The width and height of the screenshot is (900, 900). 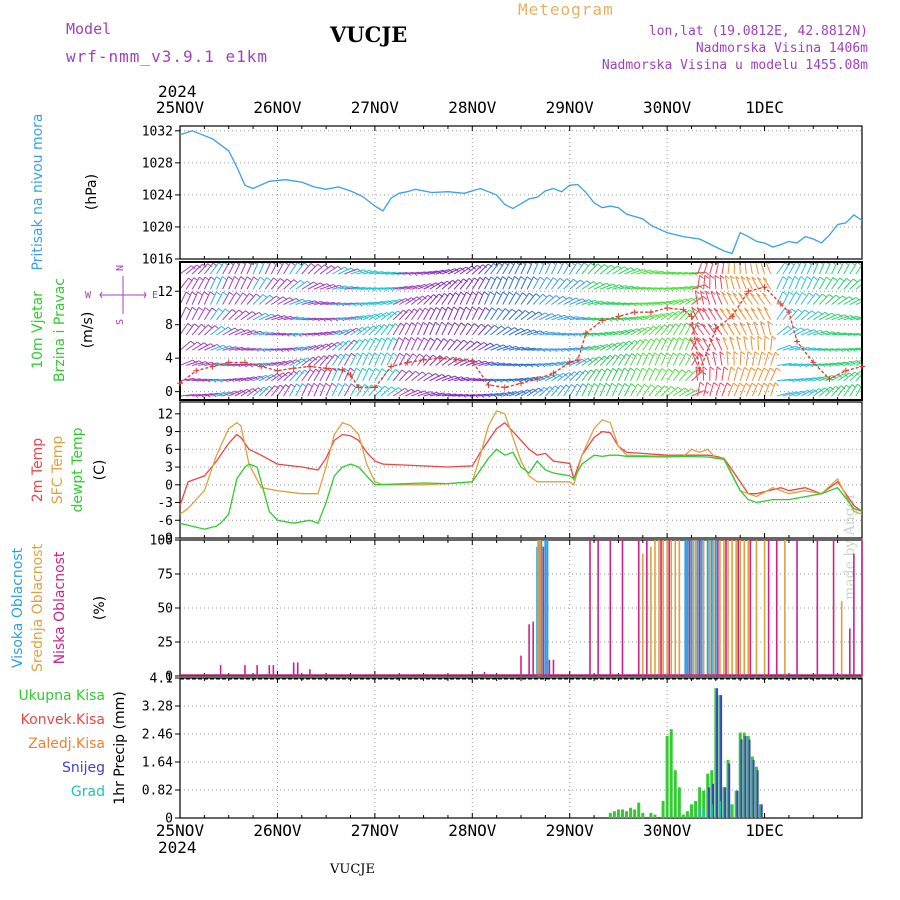 What do you see at coordinates (89, 29) in the screenshot?
I see `model-label: Model` at bounding box center [89, 29].